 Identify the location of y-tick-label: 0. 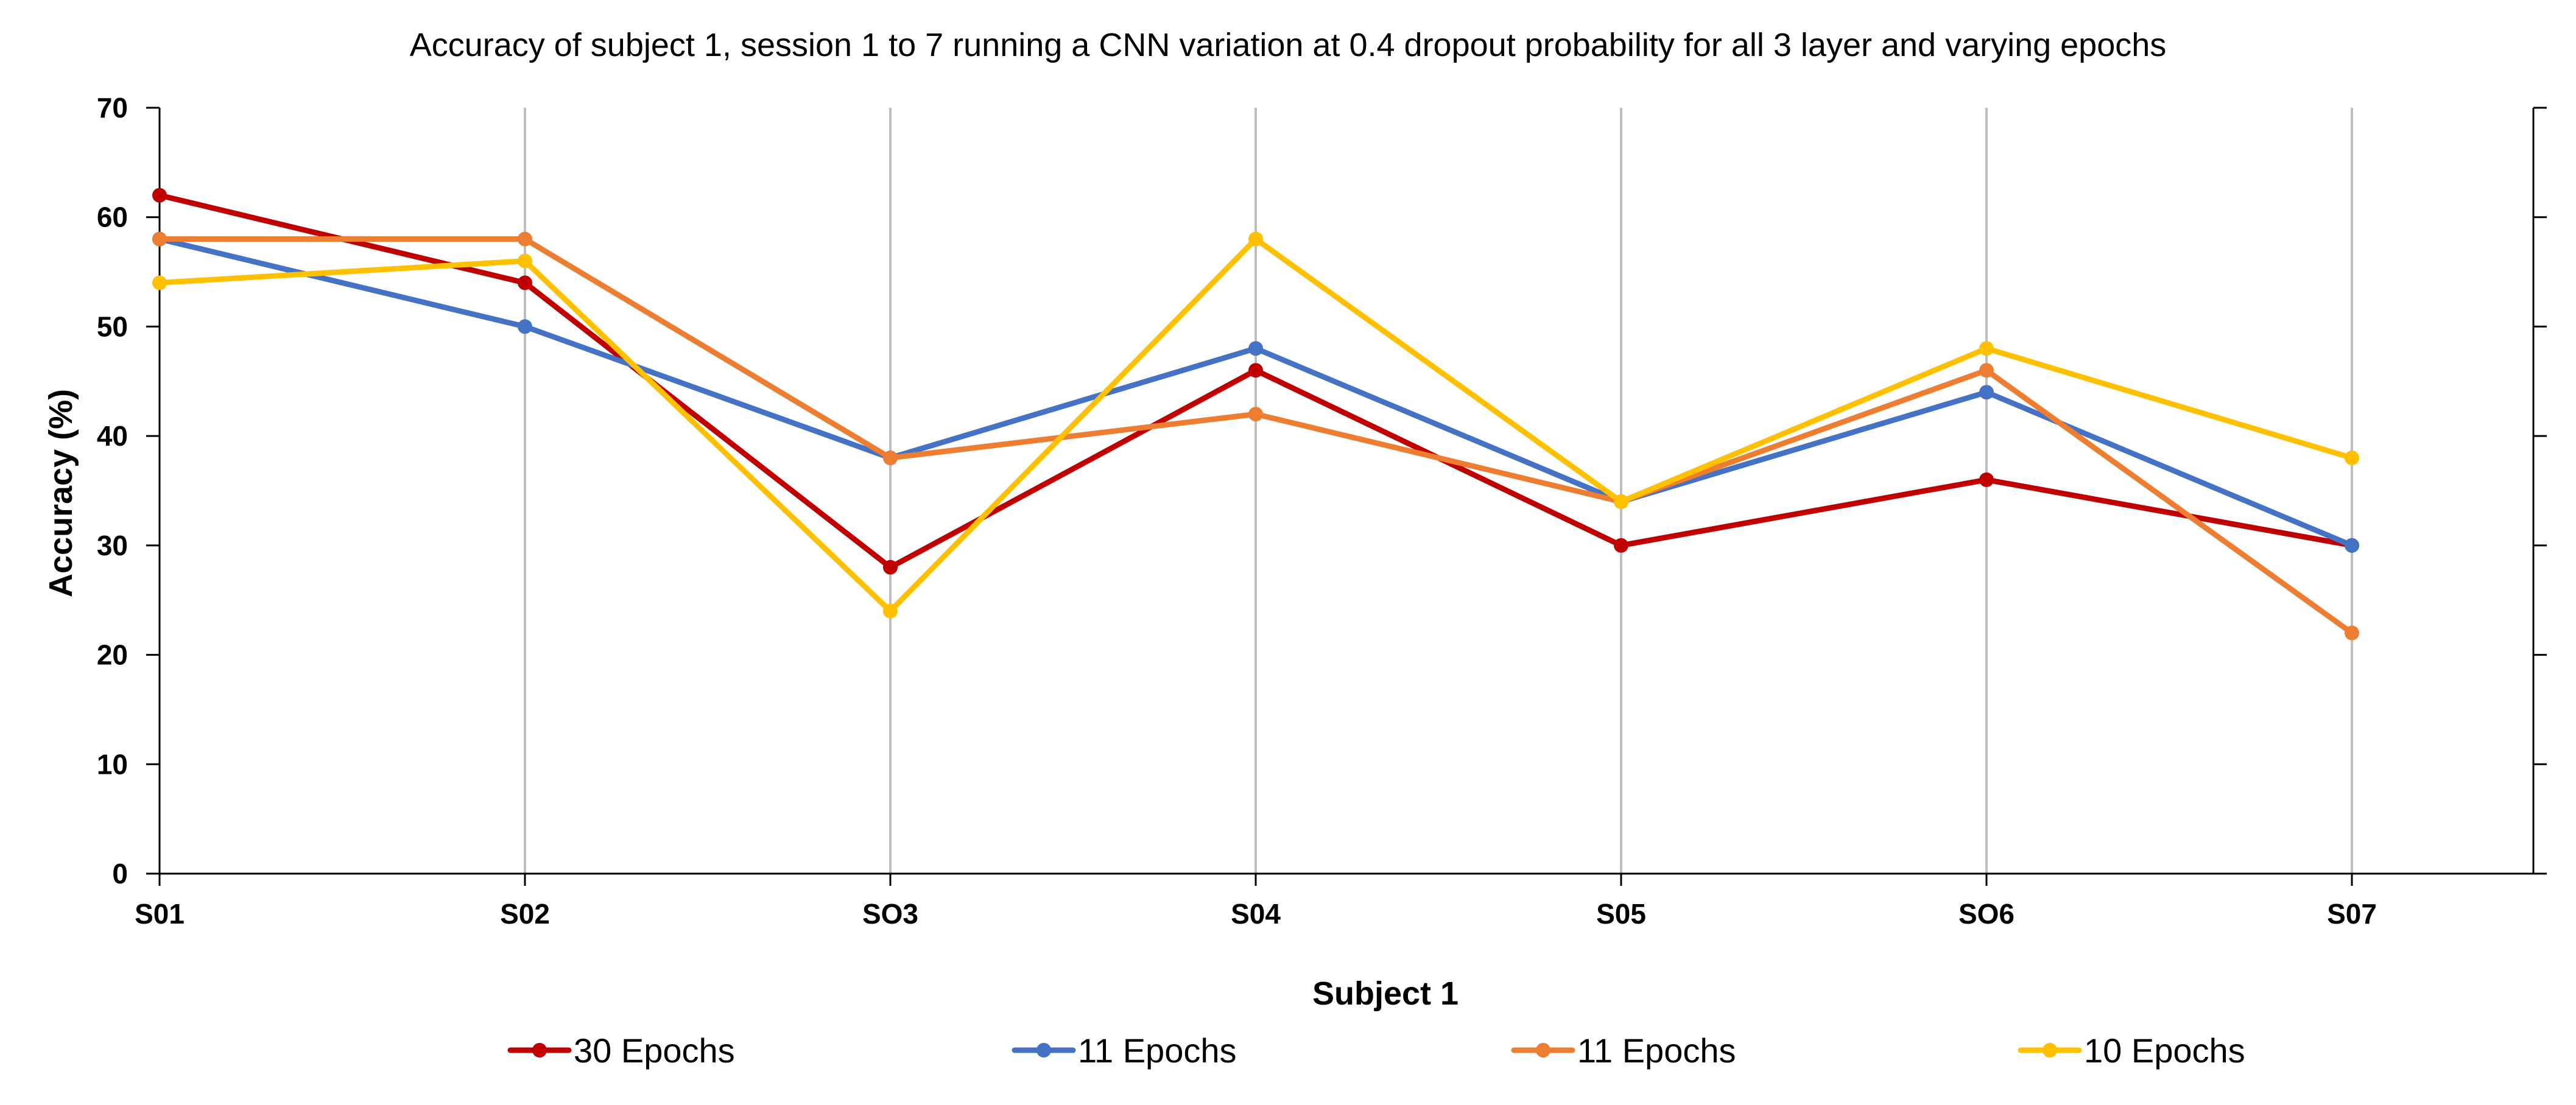
(120, 873).